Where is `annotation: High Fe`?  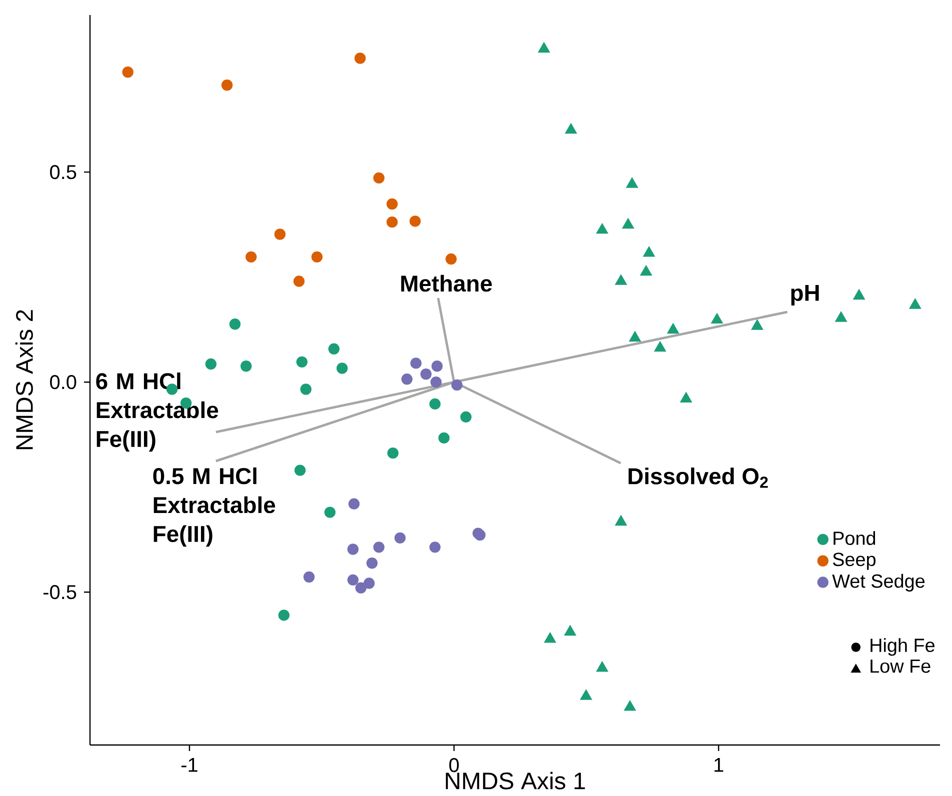 annotation: High Fe is located at coordinates (902, 647).